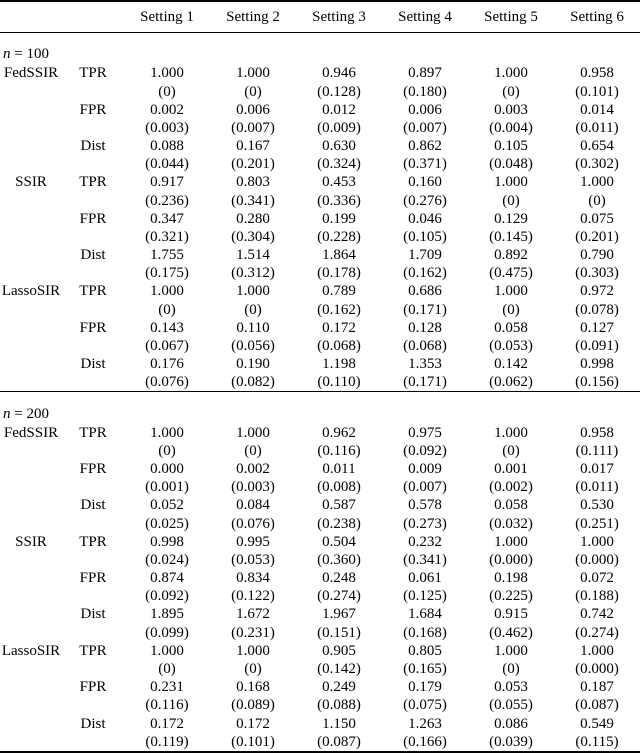  Describe the element at coordinates (253, 705) in the screenshot. I see `se-cell: (0.089)` at that location.